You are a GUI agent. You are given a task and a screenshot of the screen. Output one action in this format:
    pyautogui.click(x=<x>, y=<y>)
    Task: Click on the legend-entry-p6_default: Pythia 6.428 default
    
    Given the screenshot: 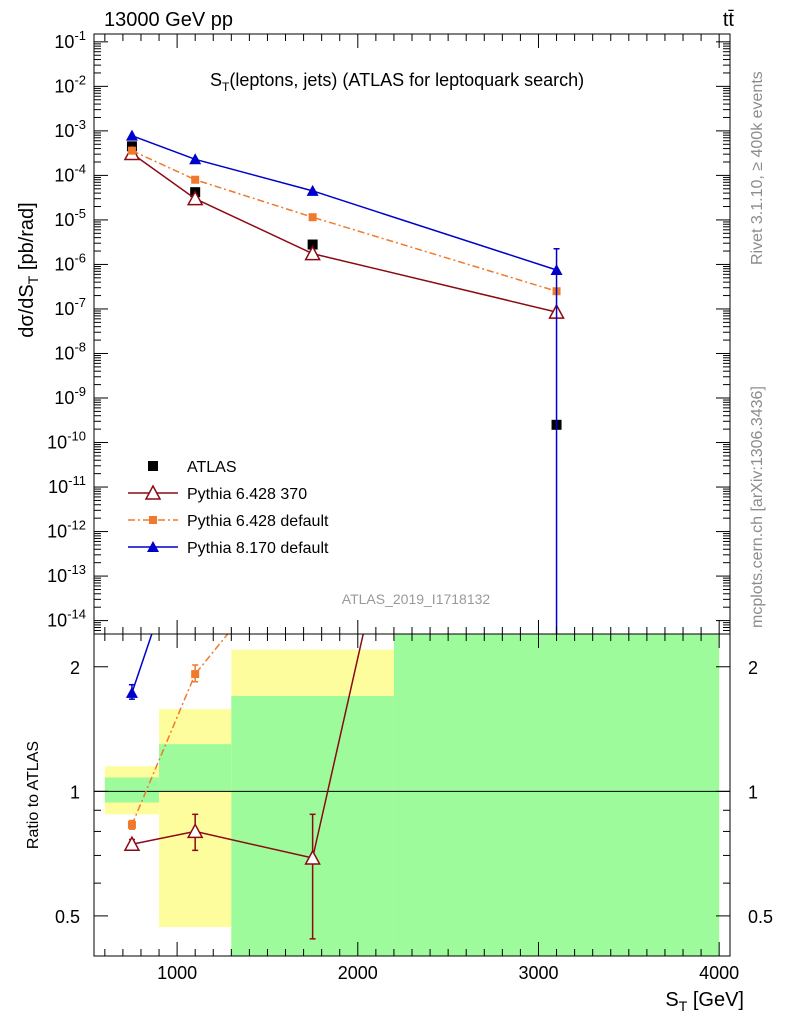 What is the action you would take?
    pyautogui.click(x=228, y=521)
    